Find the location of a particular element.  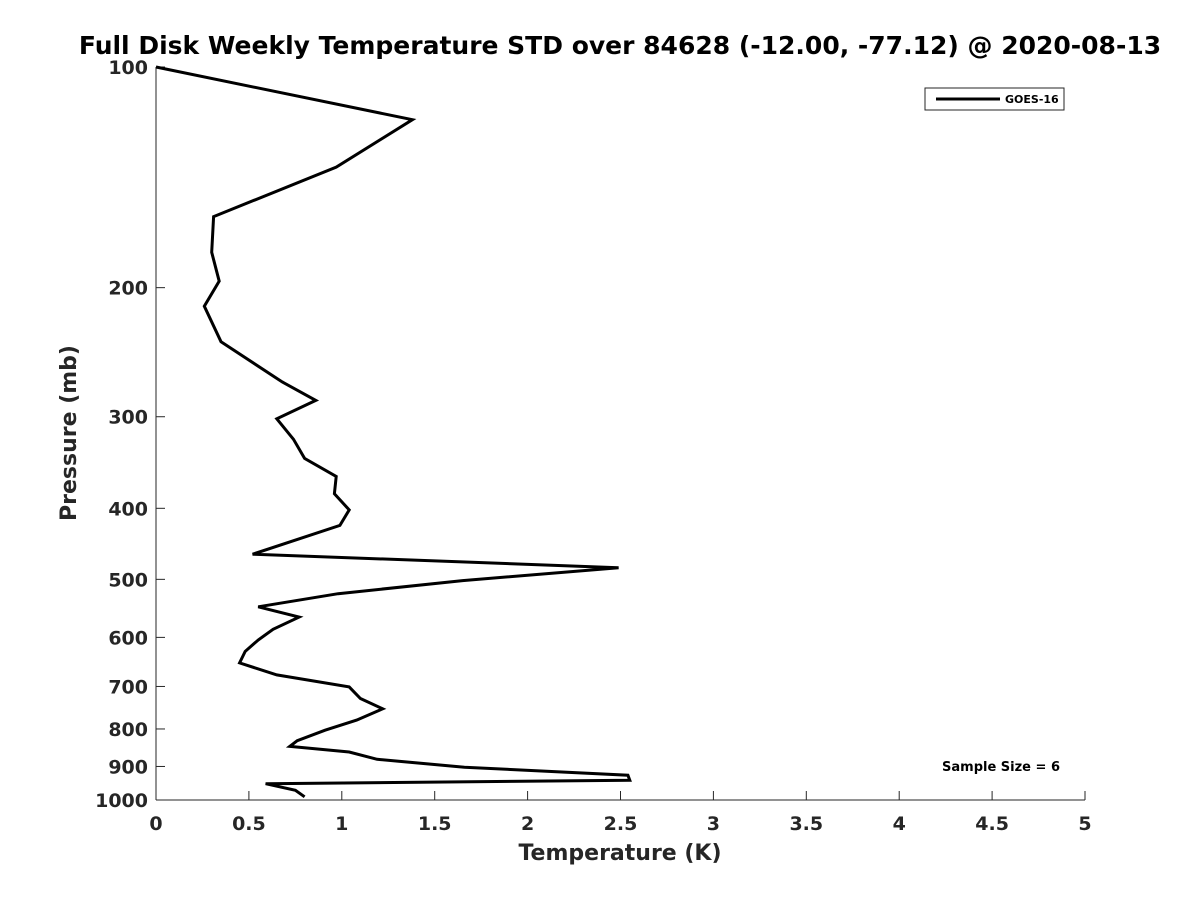

y-tick-label: 100 is located at coordinates (128, 68).